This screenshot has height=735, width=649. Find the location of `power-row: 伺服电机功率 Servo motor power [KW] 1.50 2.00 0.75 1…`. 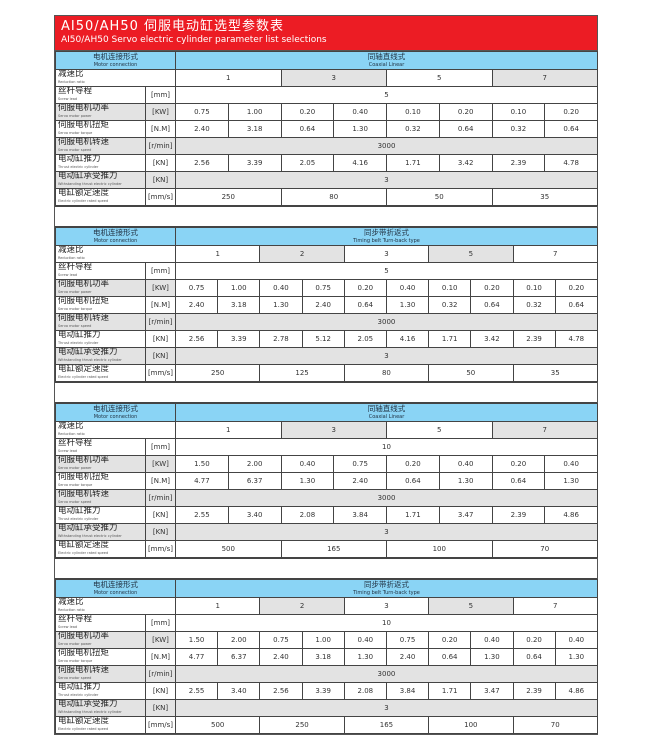

power-row: 伺服电机功率 Servo motor power [KW] 1.50 2.00 0.75 1… is located at coordinates (326, 640).